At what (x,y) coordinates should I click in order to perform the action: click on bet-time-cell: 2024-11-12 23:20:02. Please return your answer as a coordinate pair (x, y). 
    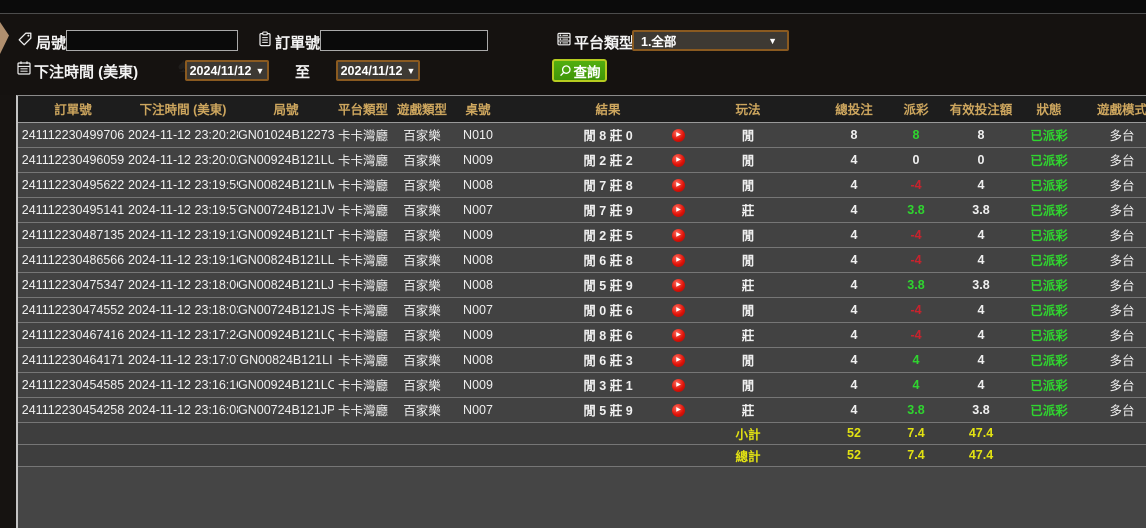
    Looking at the image, I should click on (183, 160).